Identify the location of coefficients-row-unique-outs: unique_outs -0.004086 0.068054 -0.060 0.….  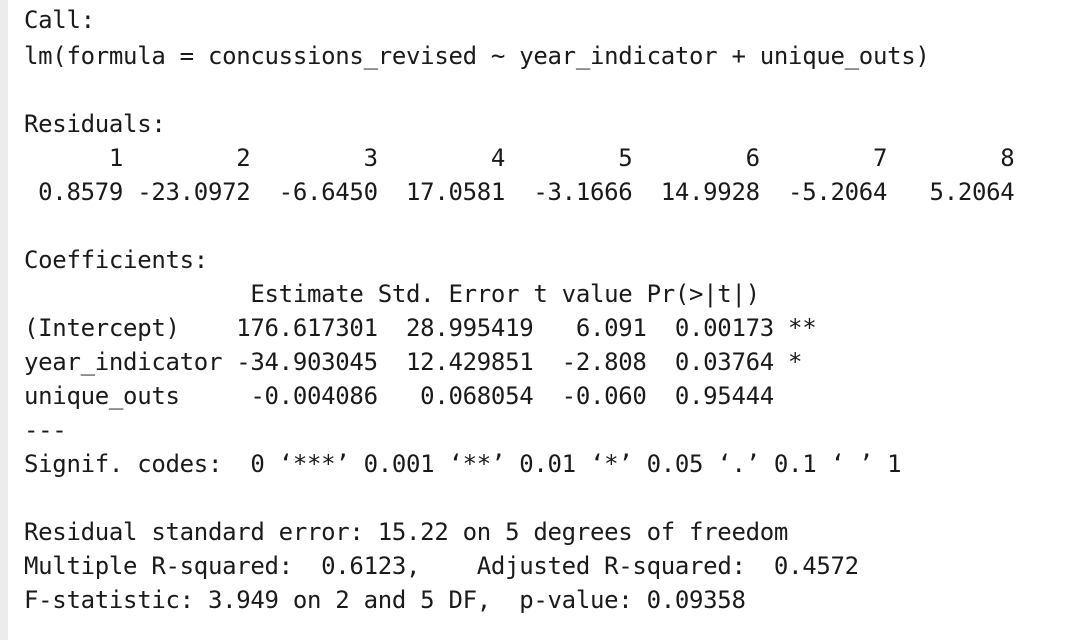
(399, 396).